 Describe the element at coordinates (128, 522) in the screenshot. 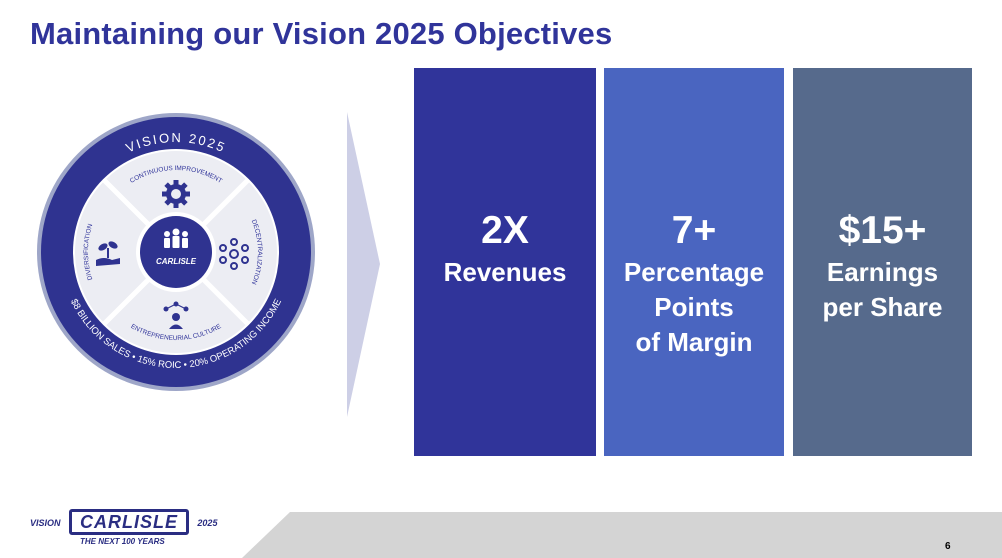

I see `logo-carlisle-text: CARLISLE` at that location.